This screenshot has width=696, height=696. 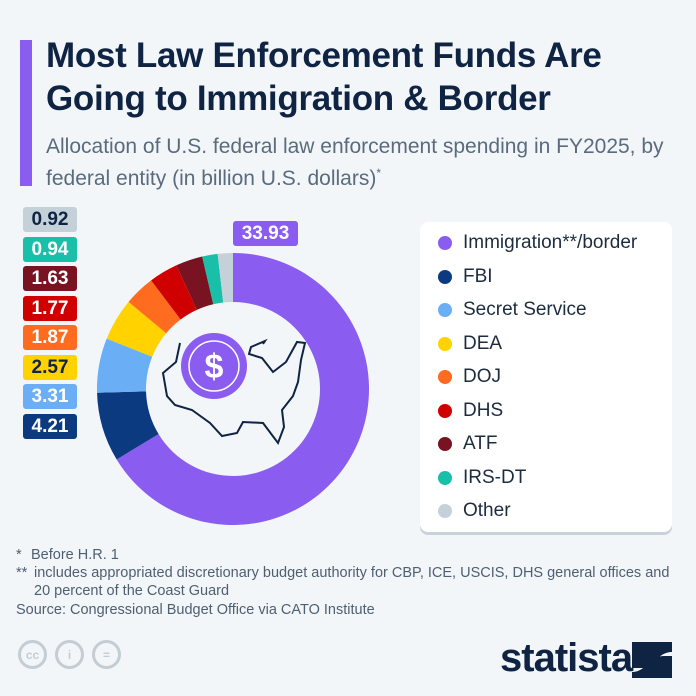 I want to click on donut-slice-dea, so click(x=136, y=329).